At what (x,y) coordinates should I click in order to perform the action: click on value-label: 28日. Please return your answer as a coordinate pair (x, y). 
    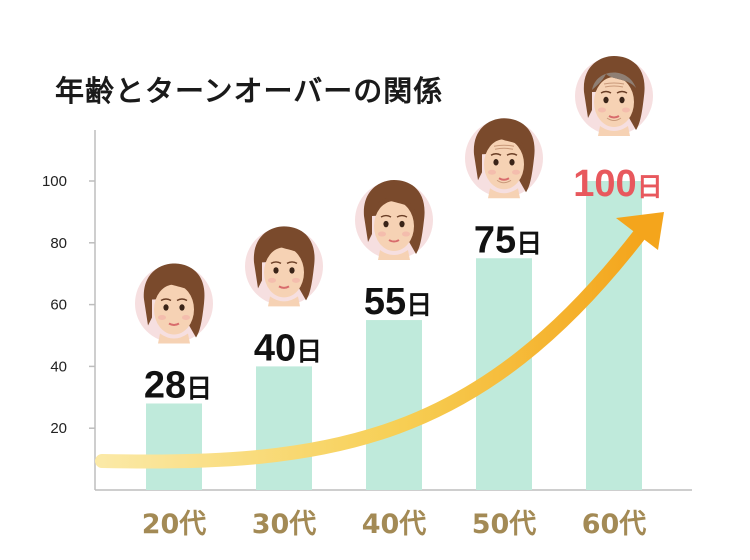
    Looking at the image, I should click on (178, 385).